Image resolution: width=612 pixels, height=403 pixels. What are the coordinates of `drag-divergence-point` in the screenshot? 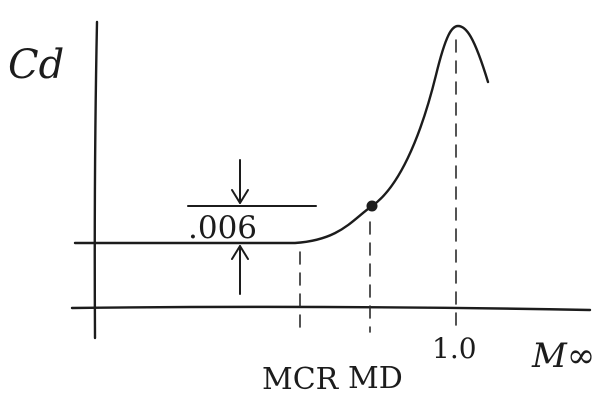 It's located at (372, 206).